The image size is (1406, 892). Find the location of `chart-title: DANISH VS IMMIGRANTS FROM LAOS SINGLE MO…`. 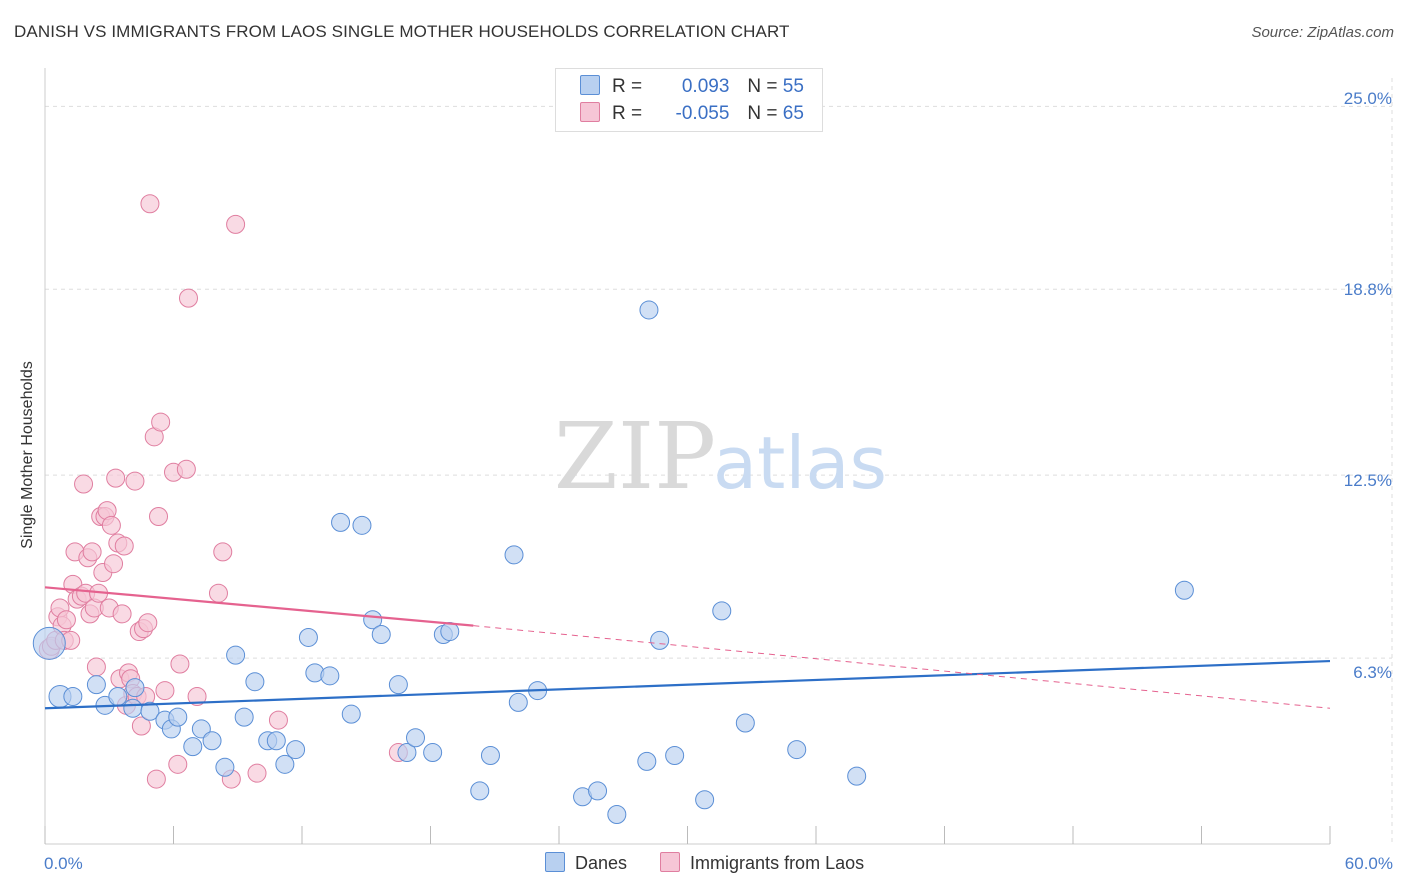

chart-title: DANISH VS IMMIGRANTS FROM LAOS SINGLE MO… is located at coordinates (402, 31).